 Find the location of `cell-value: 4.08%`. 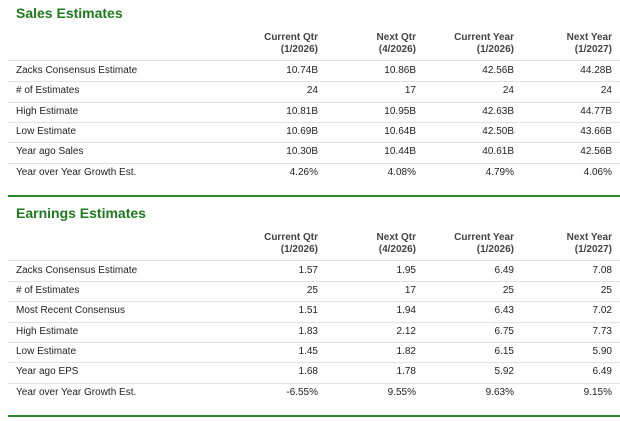

cell-value: 4.08% is located at coordinates (401, 172).